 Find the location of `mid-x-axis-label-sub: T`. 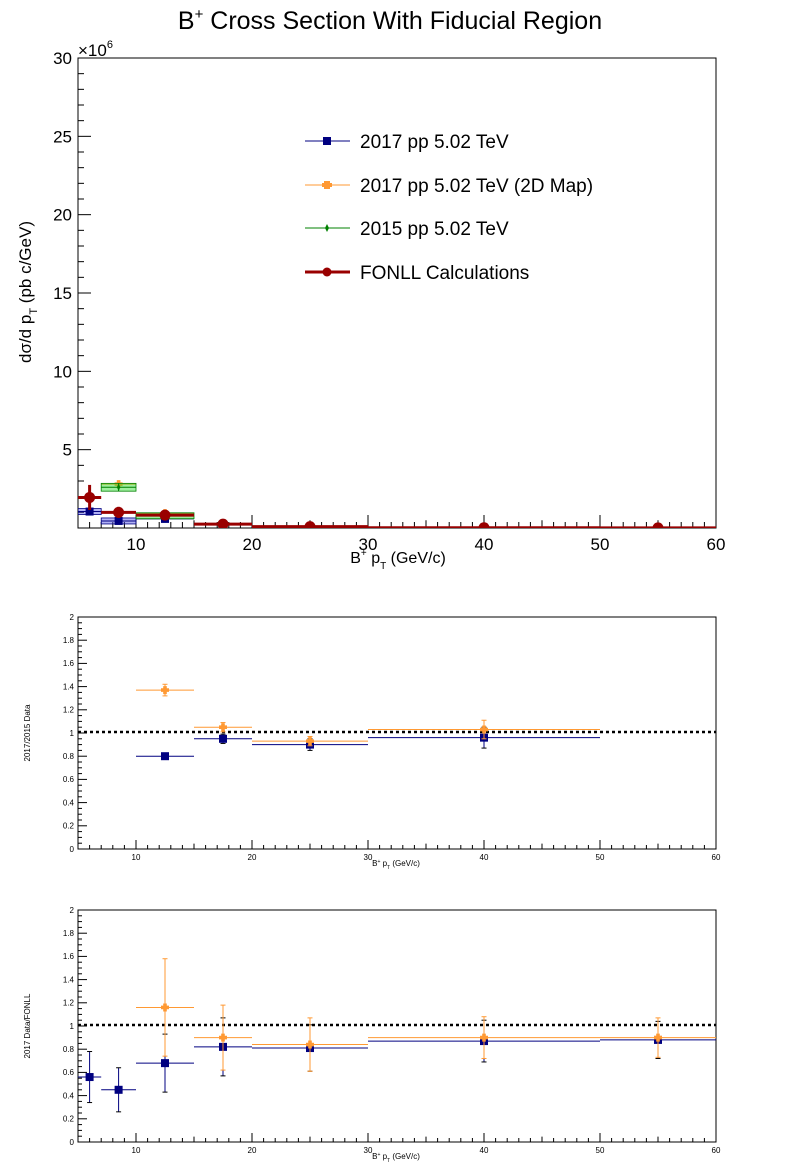

mid-x-axis-label-sub: T is located at coordinates (388, 868).